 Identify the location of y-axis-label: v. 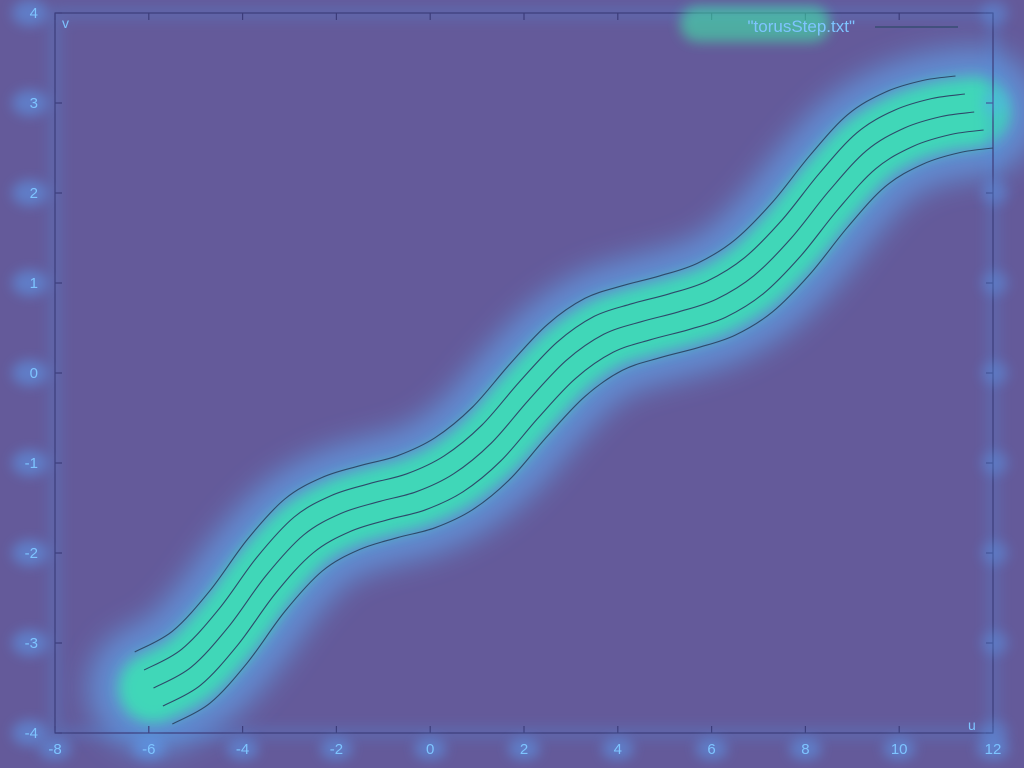
(65, 23).